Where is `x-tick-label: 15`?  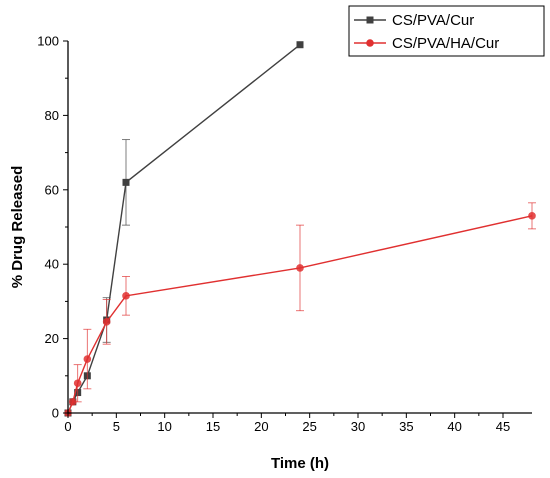
x-tick-label: 15 is located at coordinates (213, 426).